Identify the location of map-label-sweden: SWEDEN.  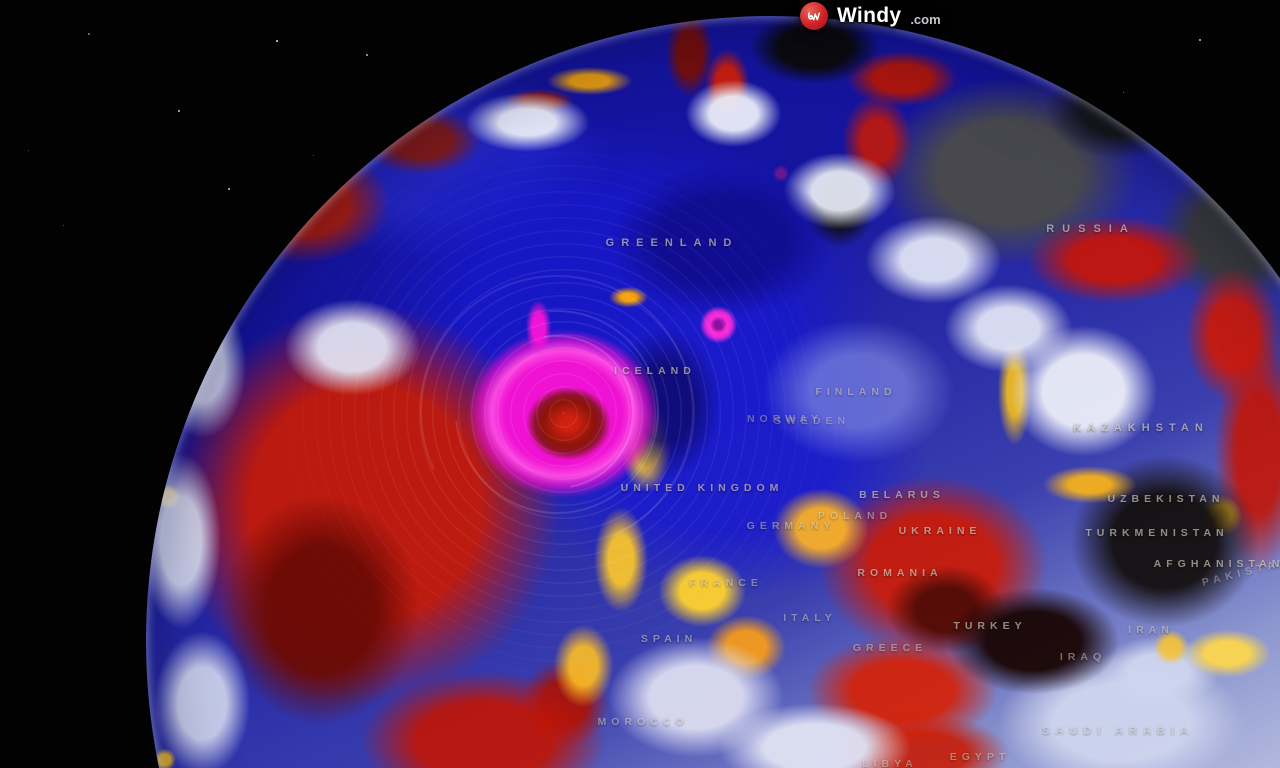
(812, 421).